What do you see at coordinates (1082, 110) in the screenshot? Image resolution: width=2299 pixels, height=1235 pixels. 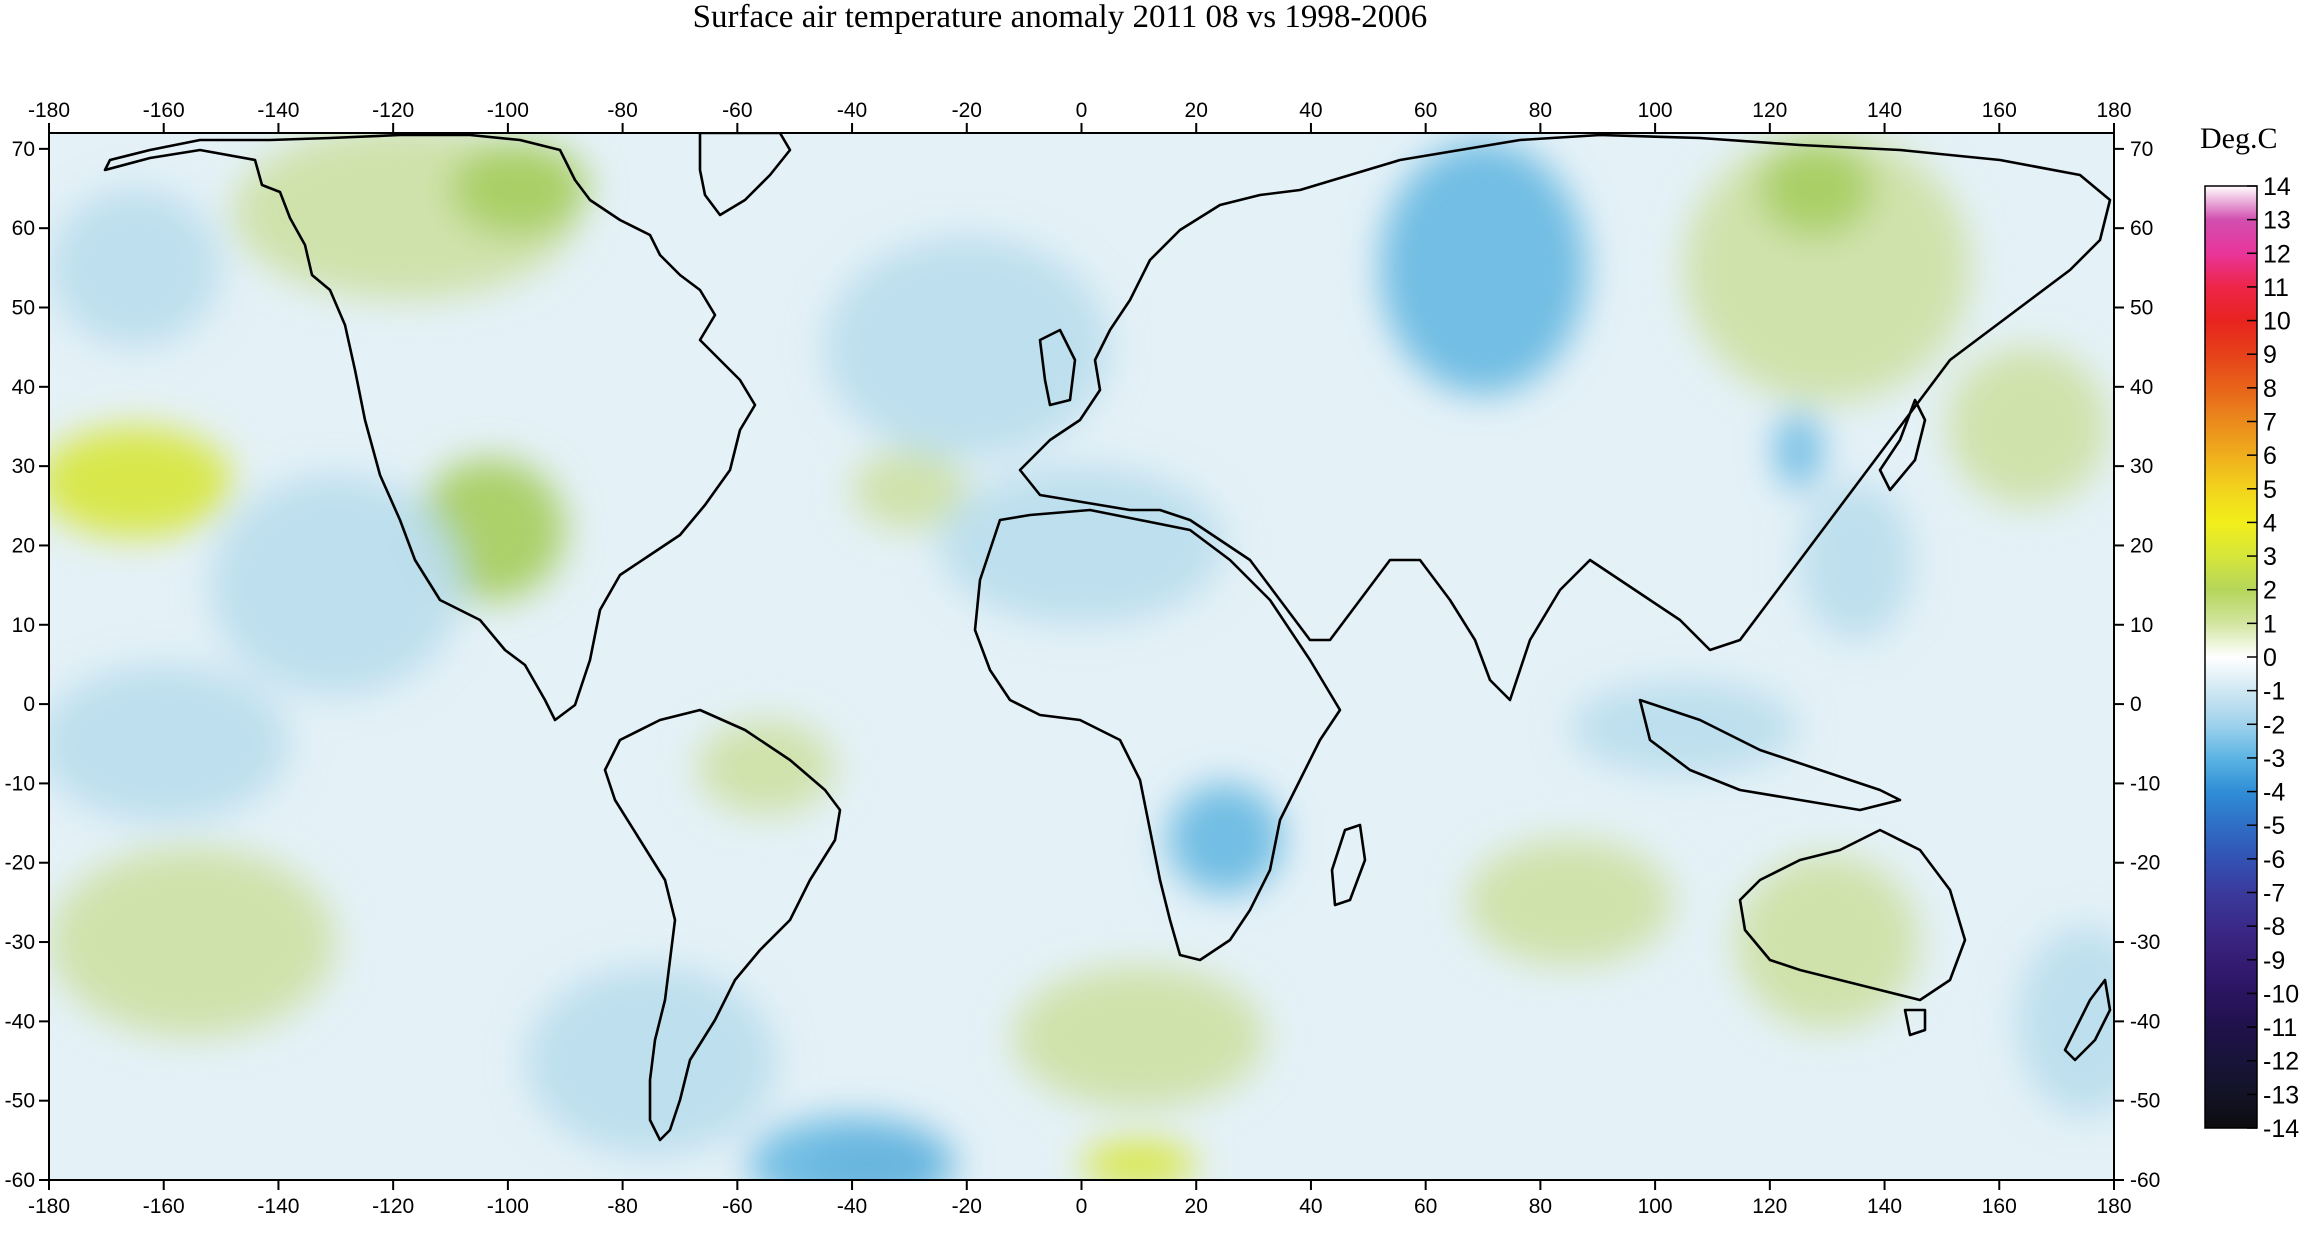 I see `x-tick-label-top: 0` at bounding box center [1082, 110].